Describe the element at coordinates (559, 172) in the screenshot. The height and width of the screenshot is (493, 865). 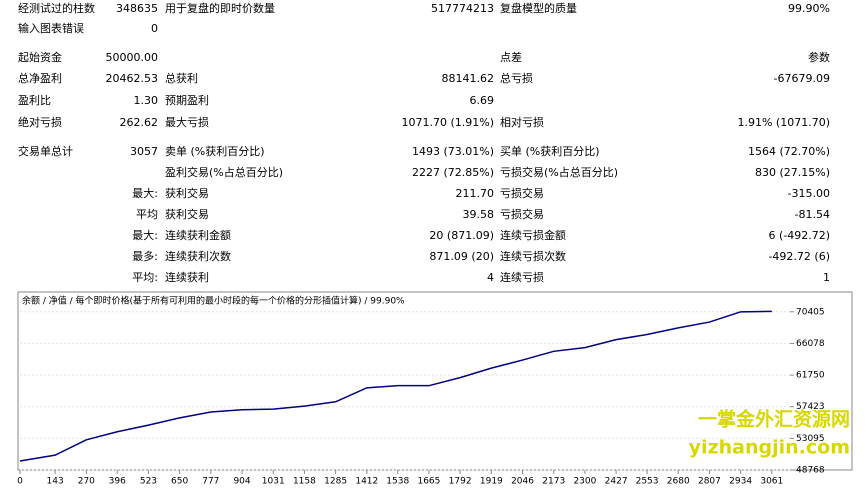
I see `stat-label: 亏损交易(%占总百分比)` at that location.